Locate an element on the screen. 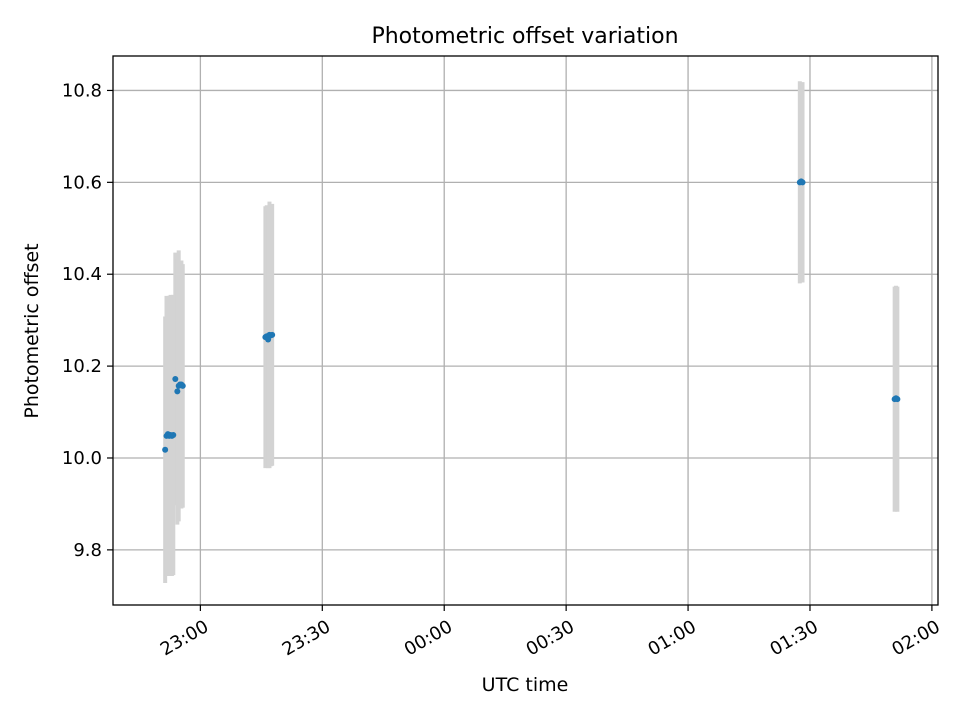 The image size is (960, 720). x-axis-label: UTC time is located at coordinates (525, 685).